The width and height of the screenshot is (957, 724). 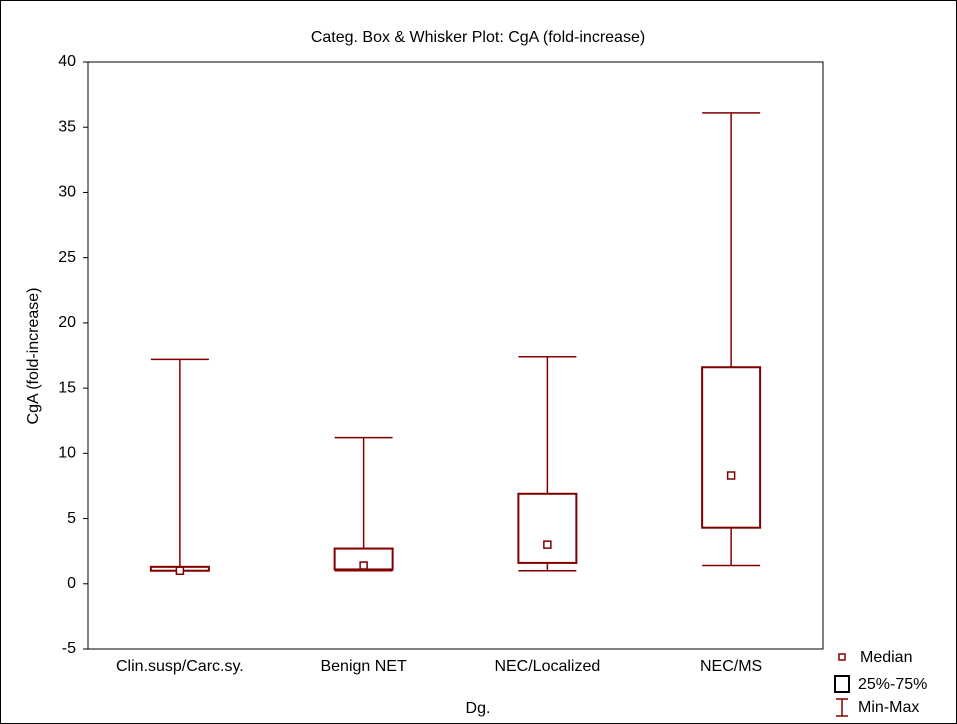 What do you see at coordinates (71, 518) in the screenshot?
I see `y-tick-label: 5` at bounding box center [71, 518].